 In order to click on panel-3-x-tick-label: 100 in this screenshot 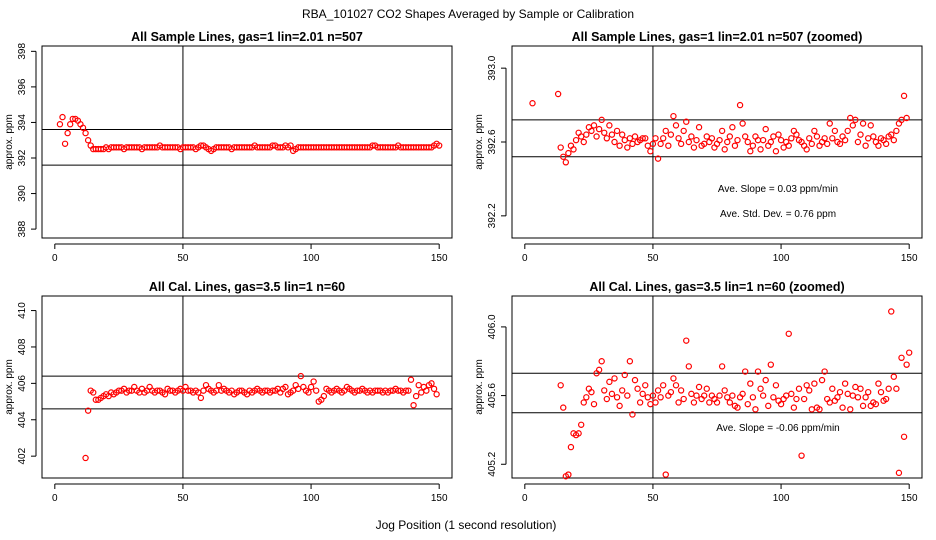, I will do `click(781, 498)`.